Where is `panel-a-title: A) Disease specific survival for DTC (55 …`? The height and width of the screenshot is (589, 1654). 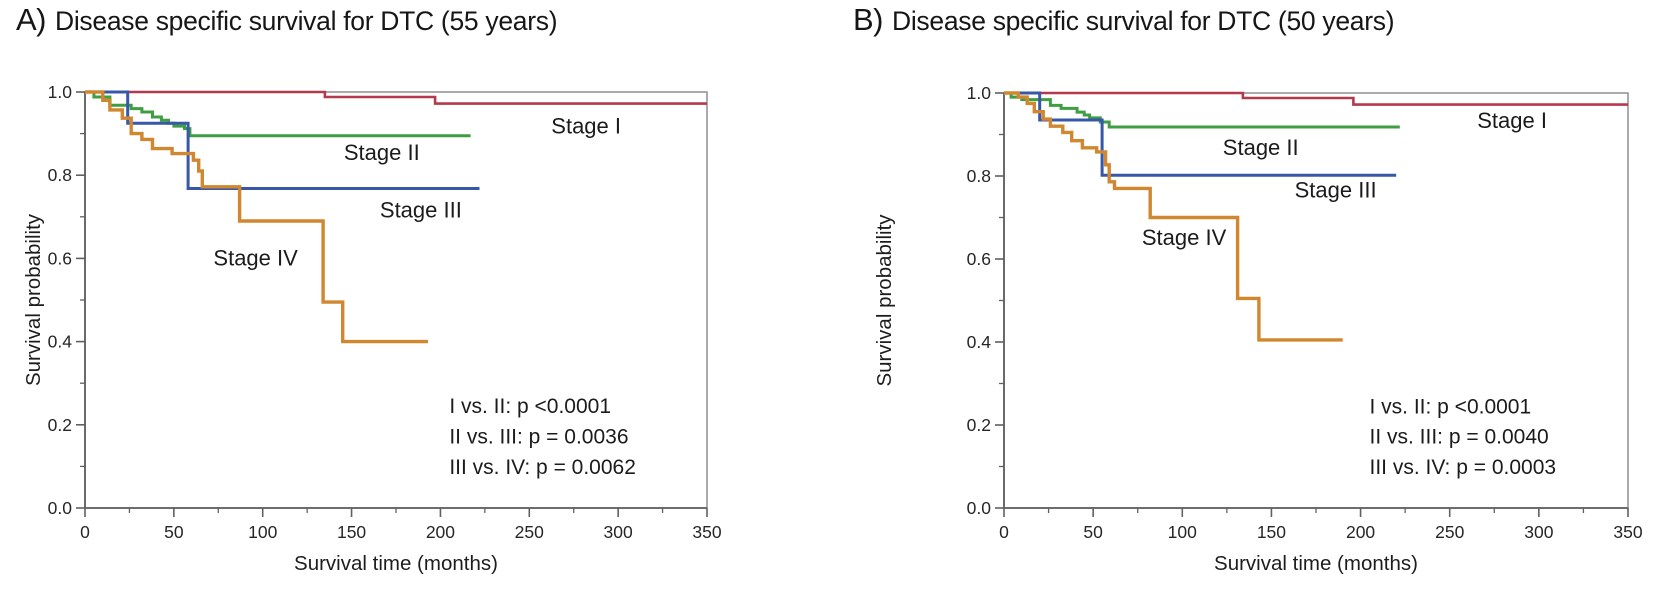
panel-a-title: A) Disease specific survival for DTC (55 … is located at coordinates (287, 20).